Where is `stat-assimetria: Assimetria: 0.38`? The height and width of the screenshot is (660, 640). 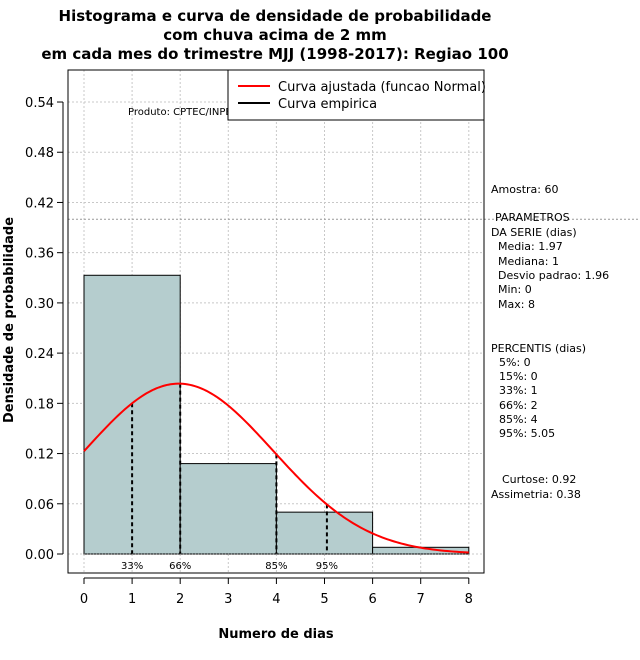
stat-assimetria: Assimetria: 0.38 is located at coordinates (536, 494).